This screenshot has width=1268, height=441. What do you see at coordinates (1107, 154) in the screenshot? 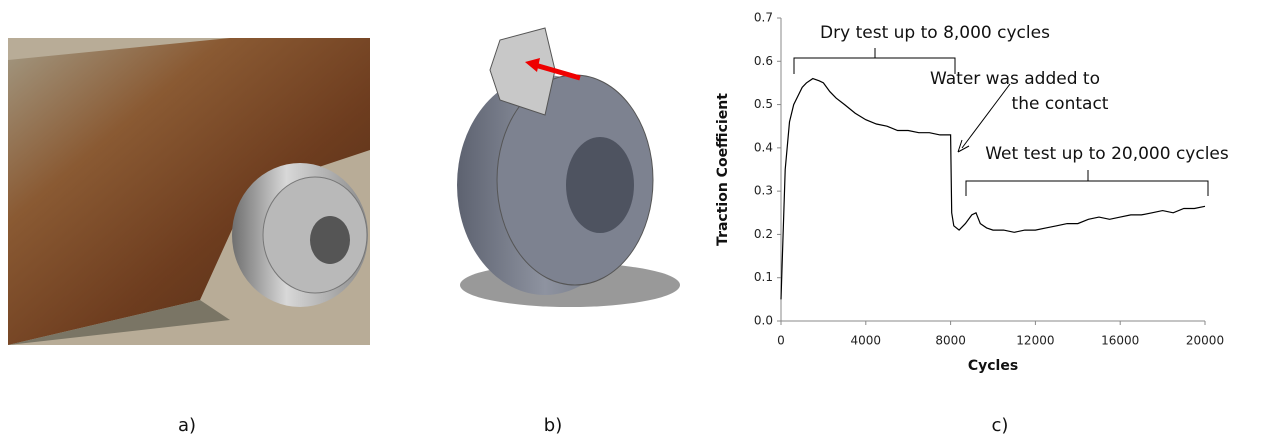
I see `annotation: Wet test up to 20,000 cycles` at bounding box center [1107, 154].